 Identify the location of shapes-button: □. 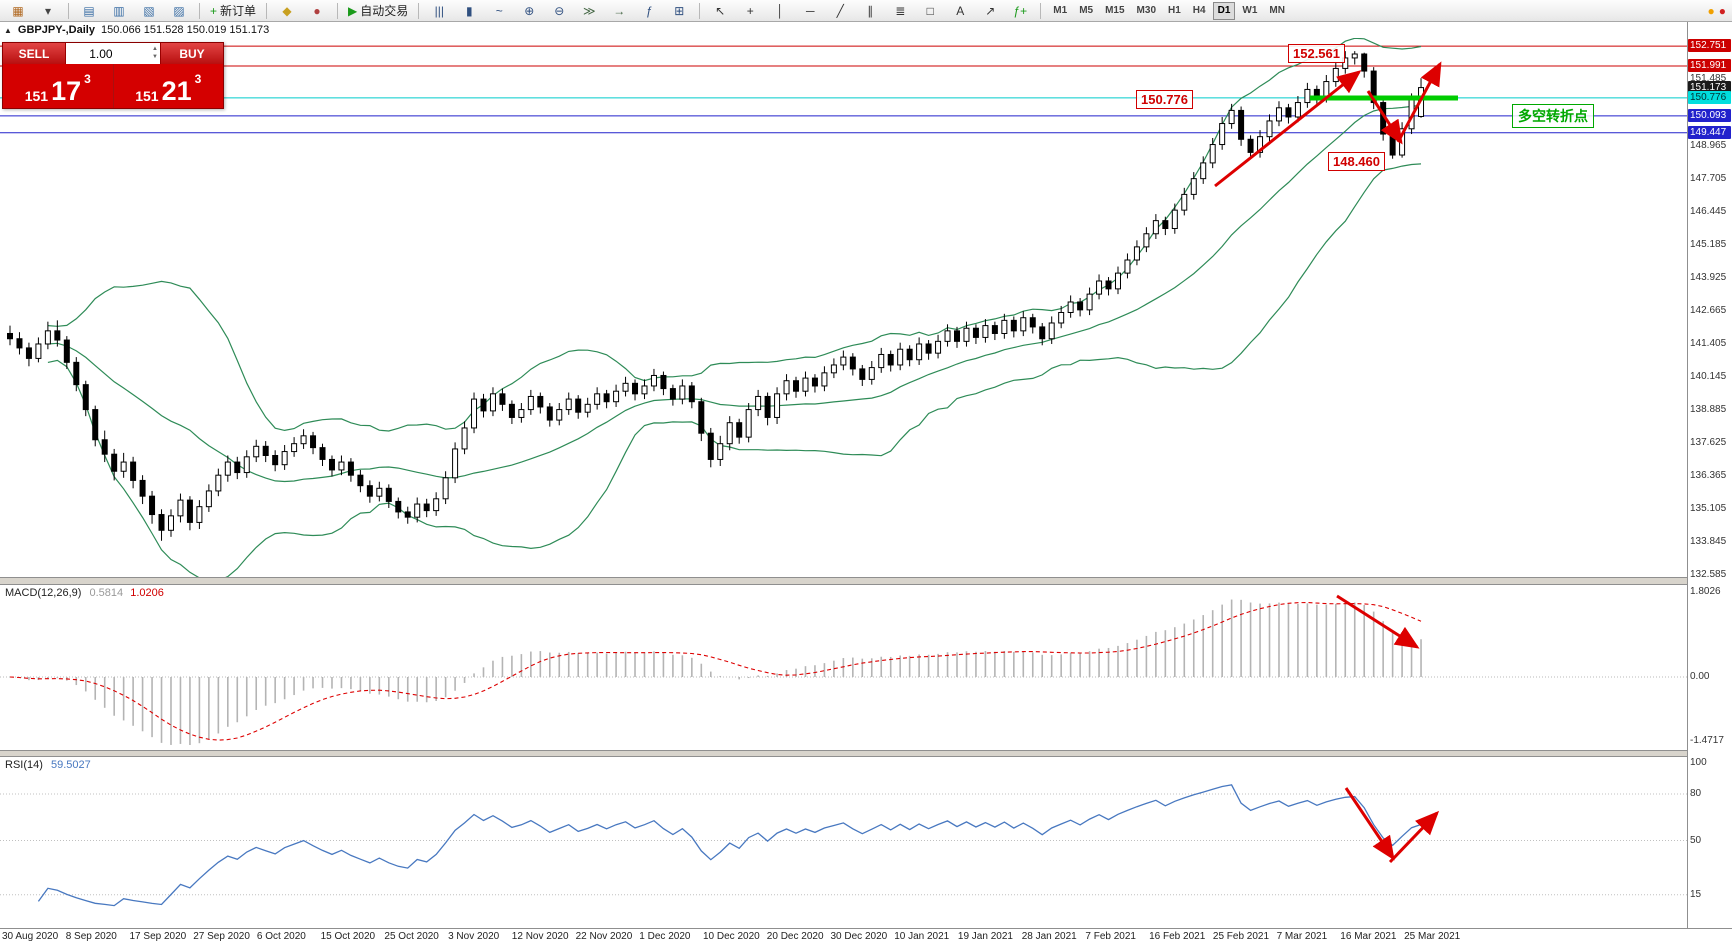
(930, 11).